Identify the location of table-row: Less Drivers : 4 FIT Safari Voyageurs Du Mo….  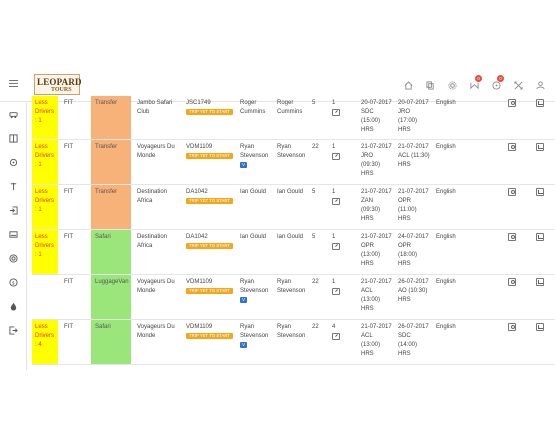
(293, 342).